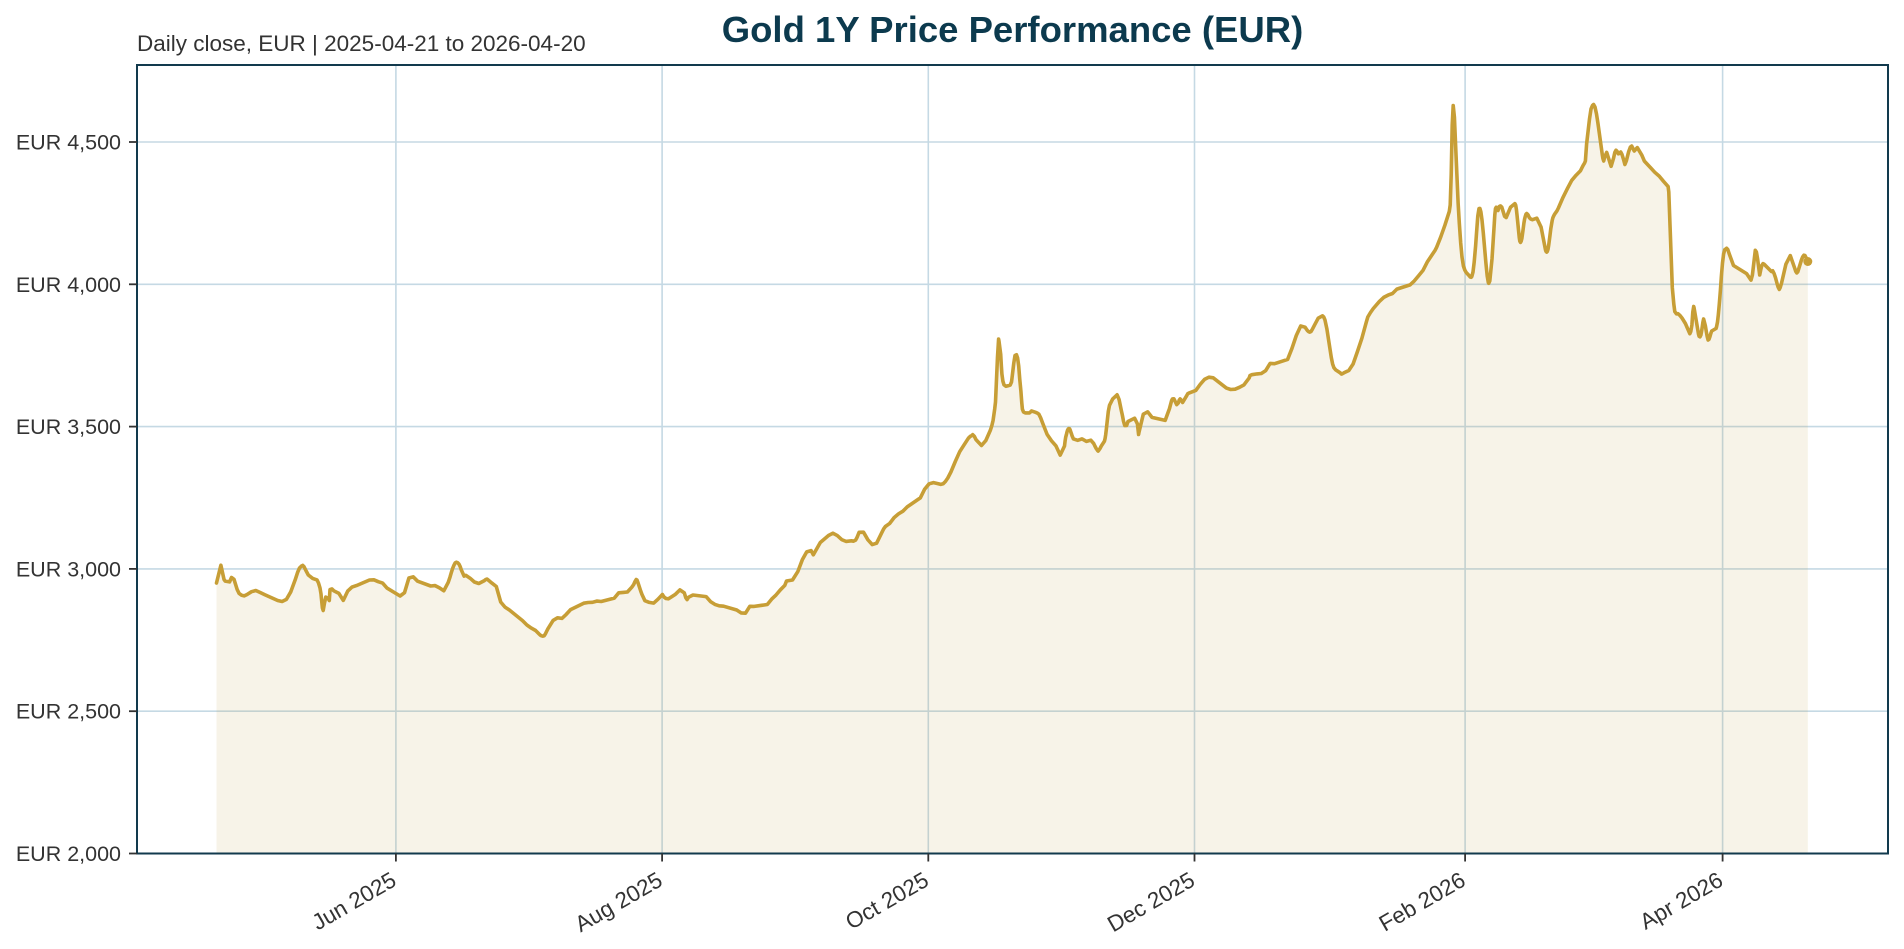  Describe the element at coordinates (68, 569) in the screenshot. I see `svg-text: EUR 3,000` at that location.